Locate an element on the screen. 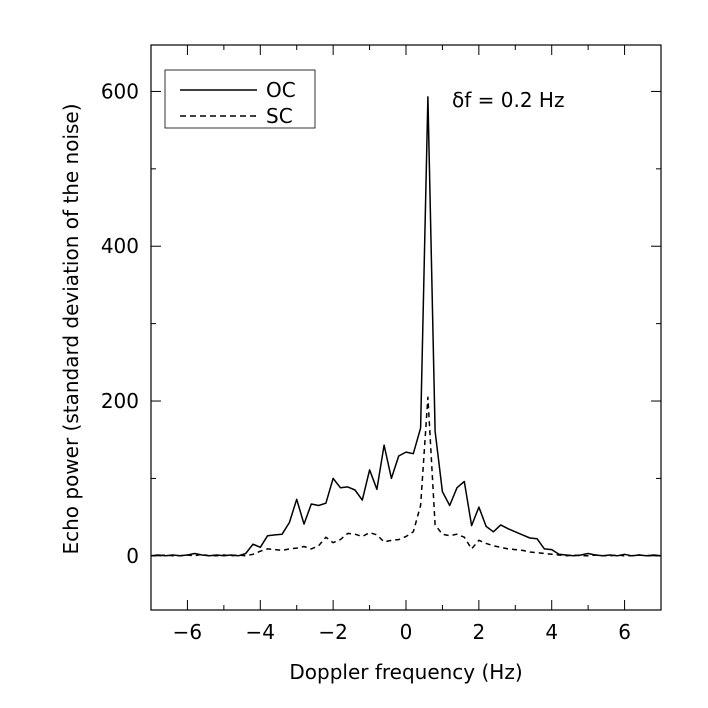  y-tick-label: 600 is located at coordinates (120, 91).